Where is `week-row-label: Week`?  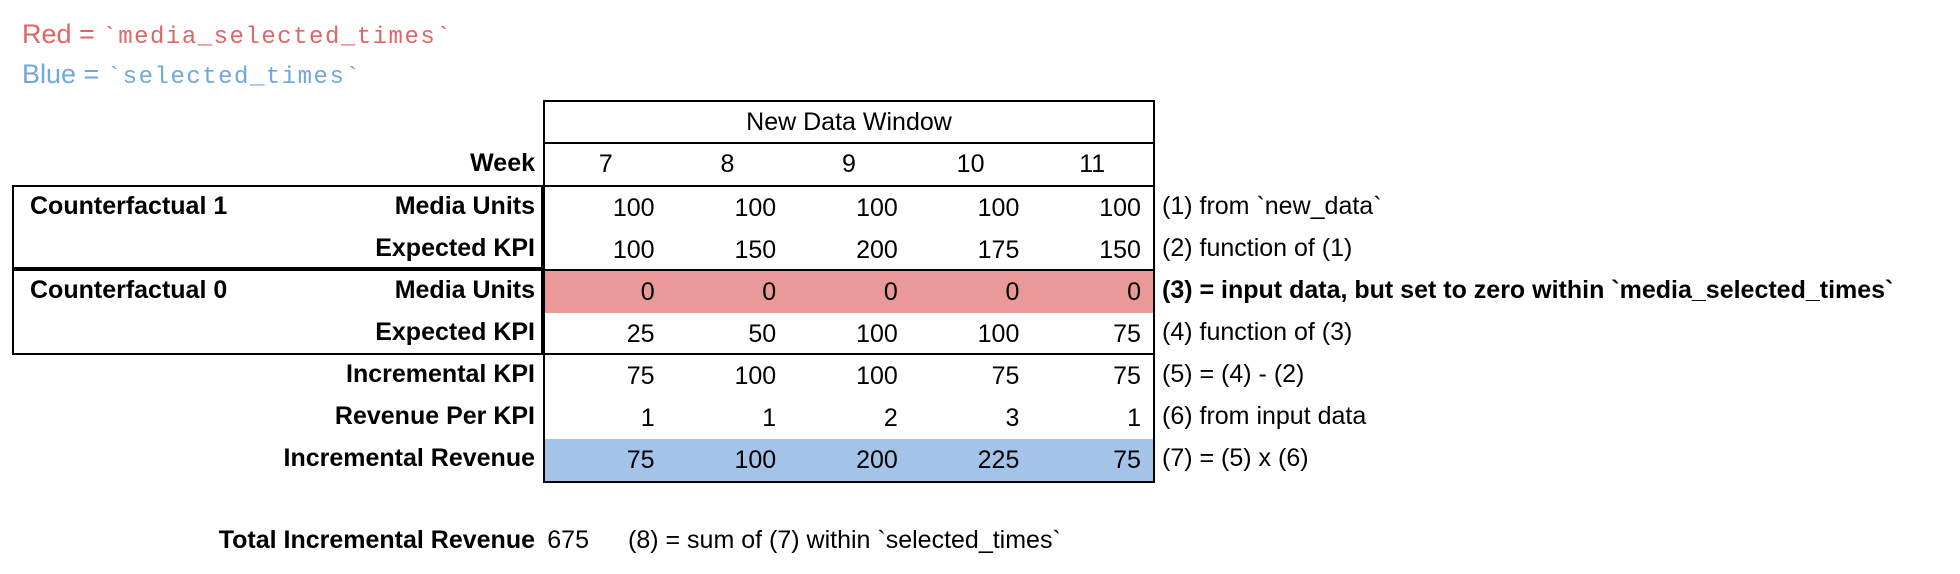 week-row-label: Week is located at coordinates (502, 163).